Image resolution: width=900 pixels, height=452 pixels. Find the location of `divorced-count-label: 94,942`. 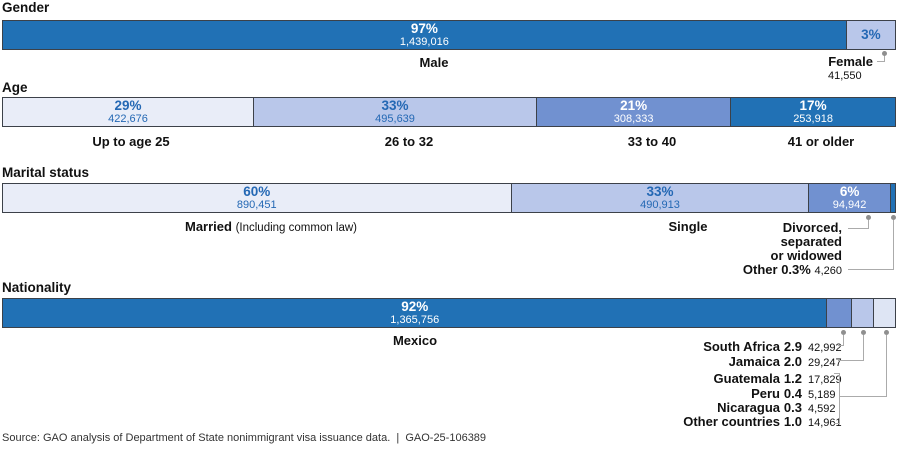

divorced-count-label: 94,942 is located at coordinates (849, 205).